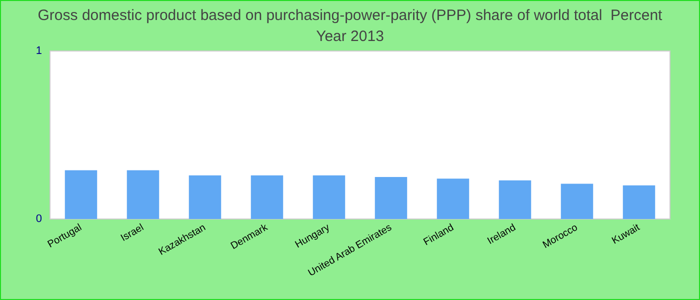 Image resolution: width=700 pixels, height=300 pixels. What do you see at coordinates (350, 36) in the screenshot?
I see `chart-subtitle: Year 2013` at bounding box center [350, 36].